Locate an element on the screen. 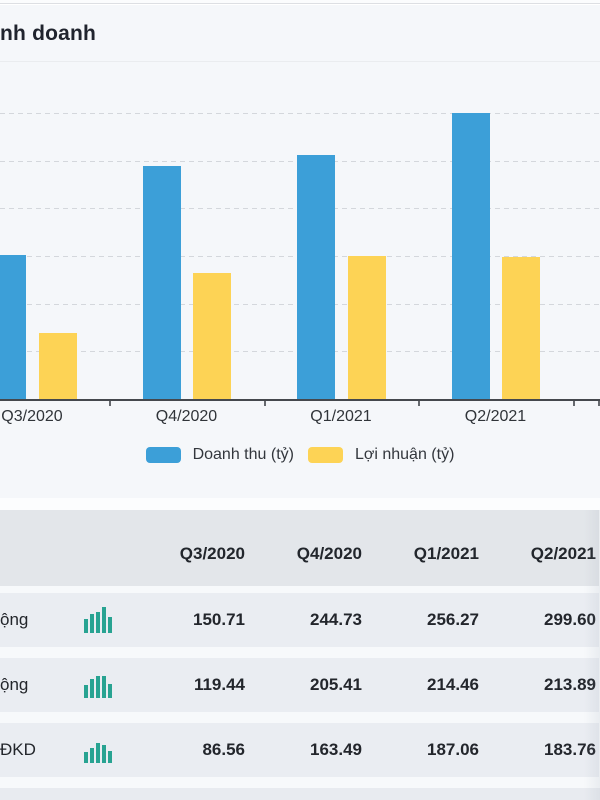  value-cell: 187.06 is located at coordinates (453, 749).